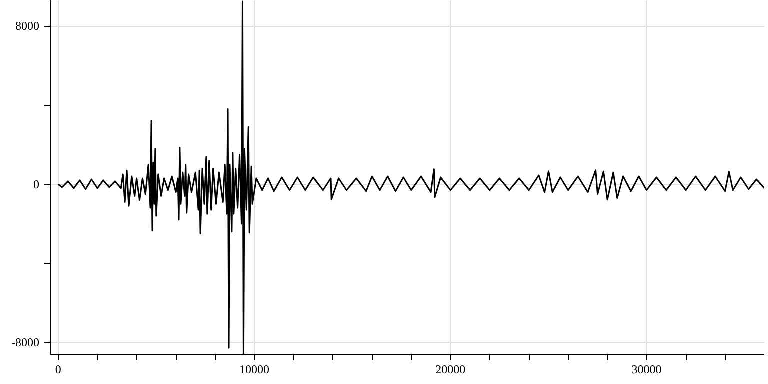 Image resolution: width=768 pixels, height=384 pixels. Describe the element at coordinates (37, 184) in the screenshot. I see `y-tick-label: 0` at that location.